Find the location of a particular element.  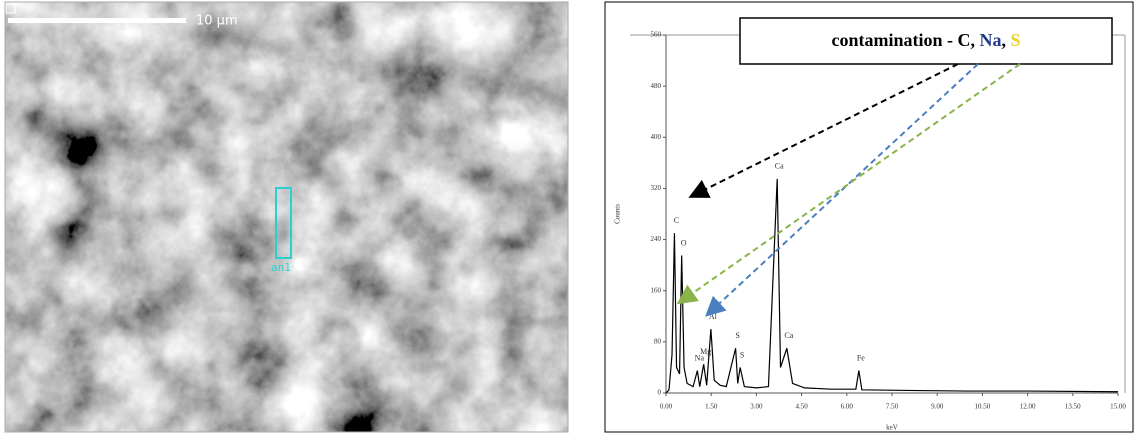

y-tick-label: 560 is located at coordinates (656, 35).